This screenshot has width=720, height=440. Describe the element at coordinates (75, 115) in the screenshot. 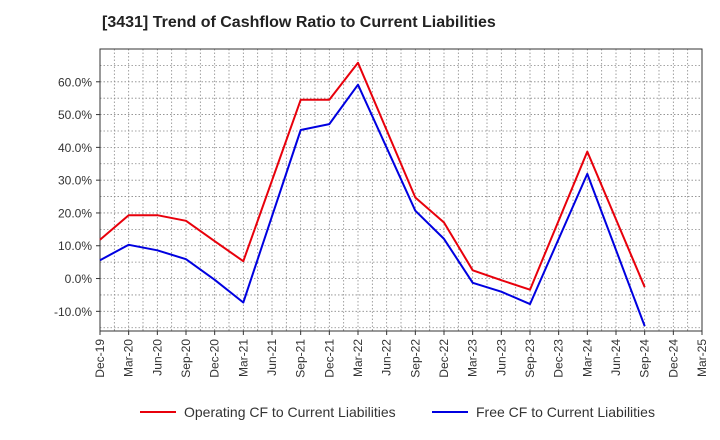

I see `y-tick-label: 50.0%` at that location.